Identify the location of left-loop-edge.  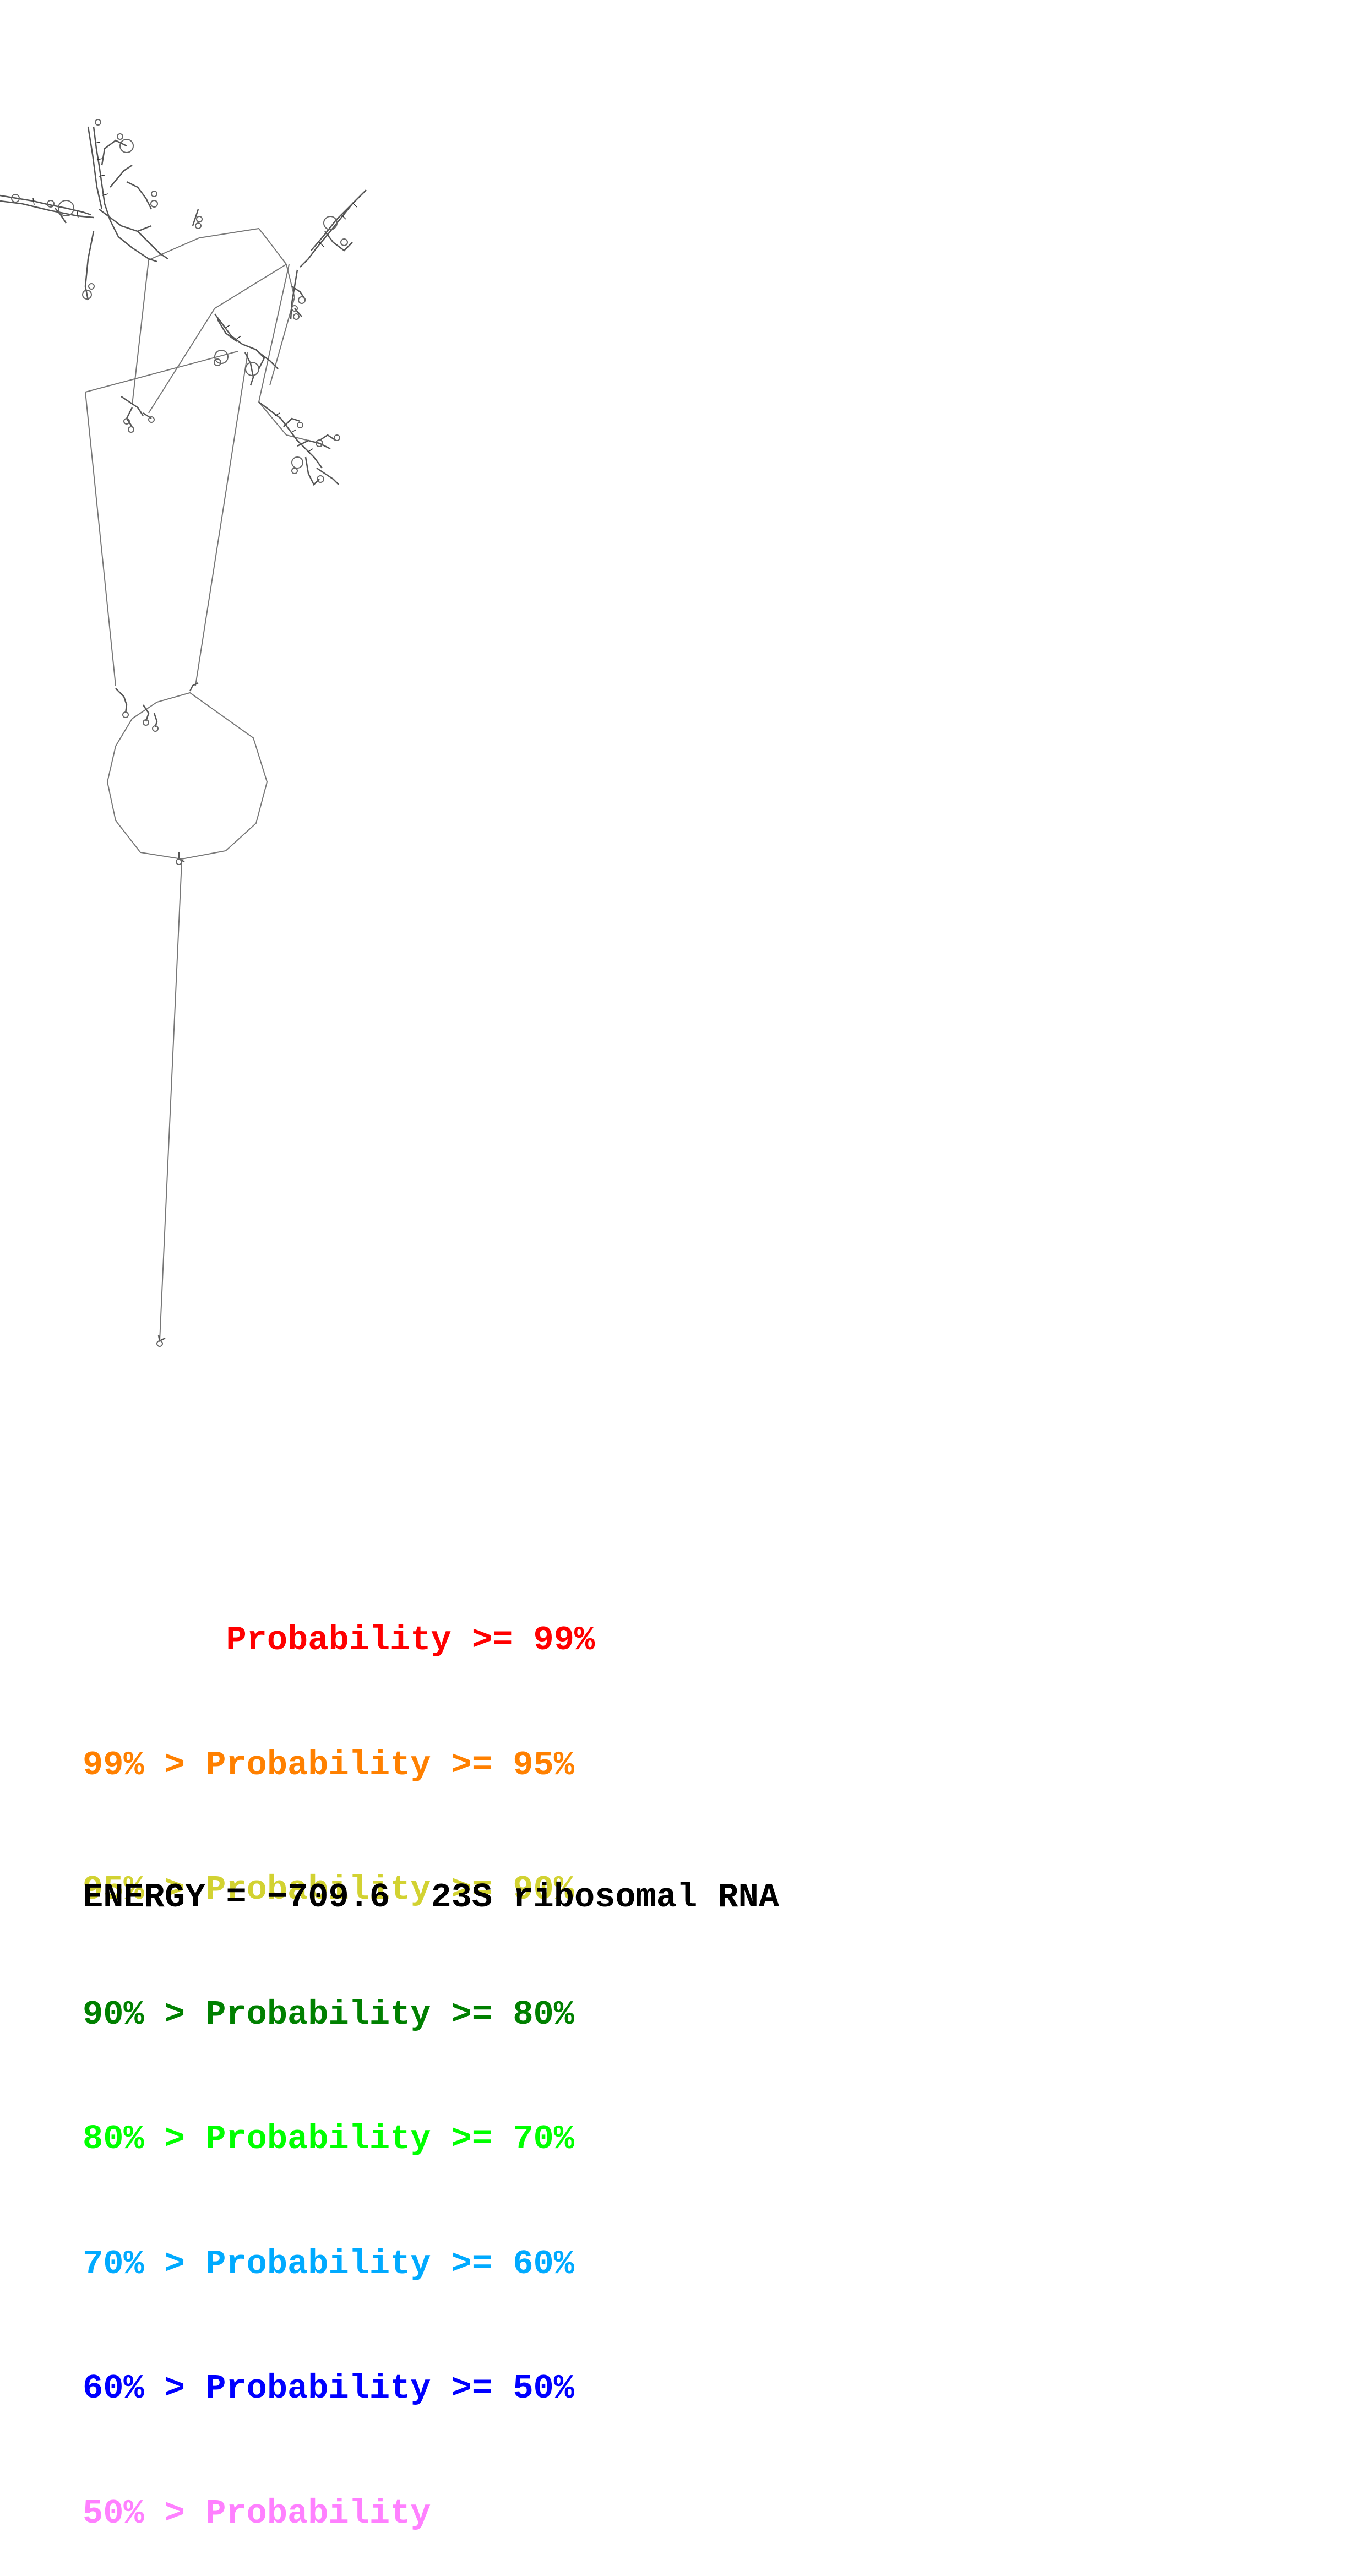
(161, 518).